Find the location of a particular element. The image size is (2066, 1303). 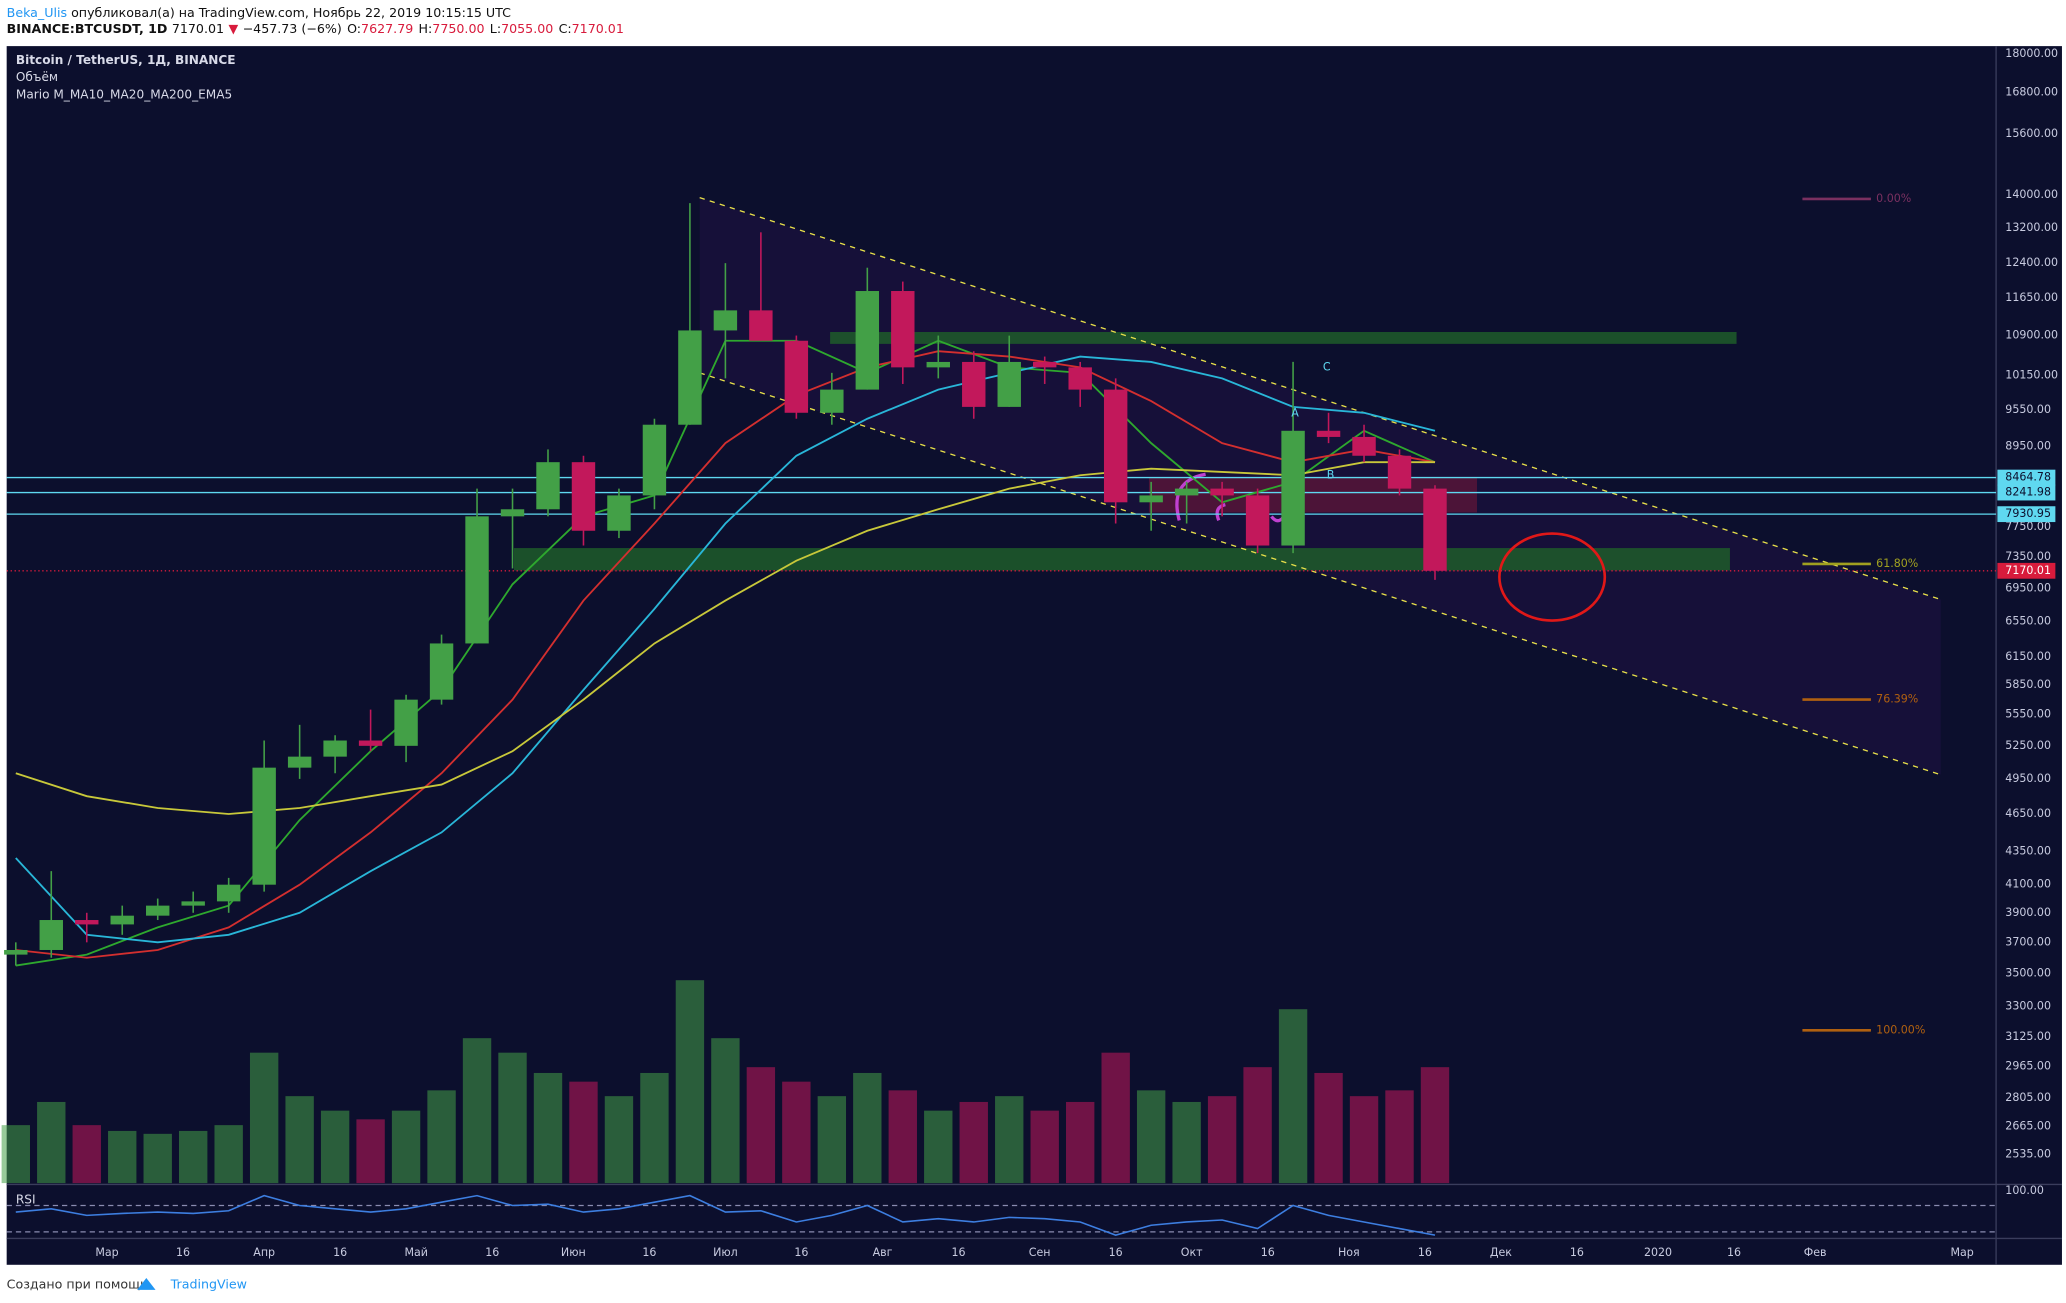

ohlc-value: 7627.79 is located at coordinates (387, 27).